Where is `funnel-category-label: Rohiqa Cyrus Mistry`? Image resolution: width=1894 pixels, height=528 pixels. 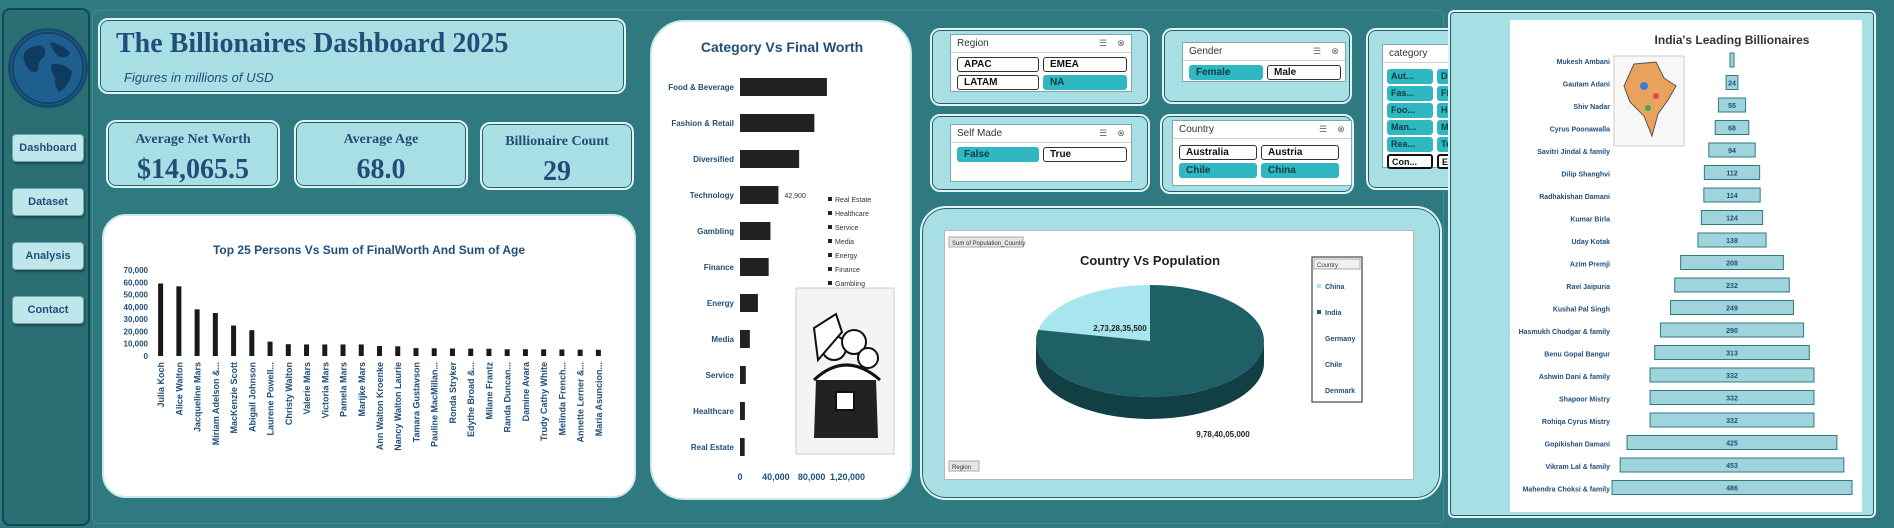 funnel-category-label: Rohiqa Cyrus Mistry is located at coordinates (1576, 422).